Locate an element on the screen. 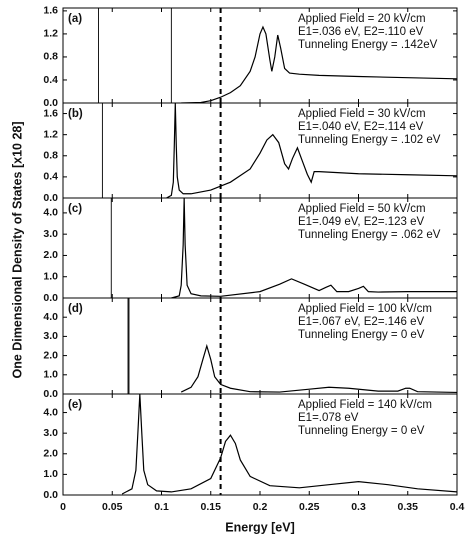 Image resolution: width=474 pixels, height=549 pixels. x-tick-label: 0.25 is located at coordinates (309, 507).